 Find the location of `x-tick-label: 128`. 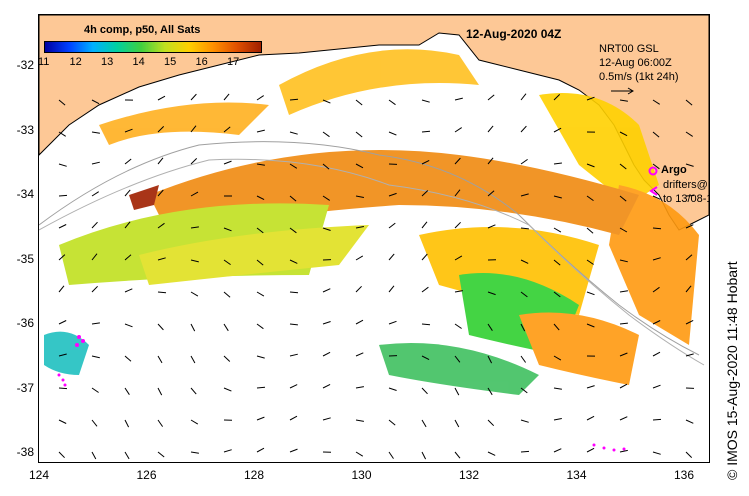

x-tick-label: 128 is located at coordinates (254, 475).